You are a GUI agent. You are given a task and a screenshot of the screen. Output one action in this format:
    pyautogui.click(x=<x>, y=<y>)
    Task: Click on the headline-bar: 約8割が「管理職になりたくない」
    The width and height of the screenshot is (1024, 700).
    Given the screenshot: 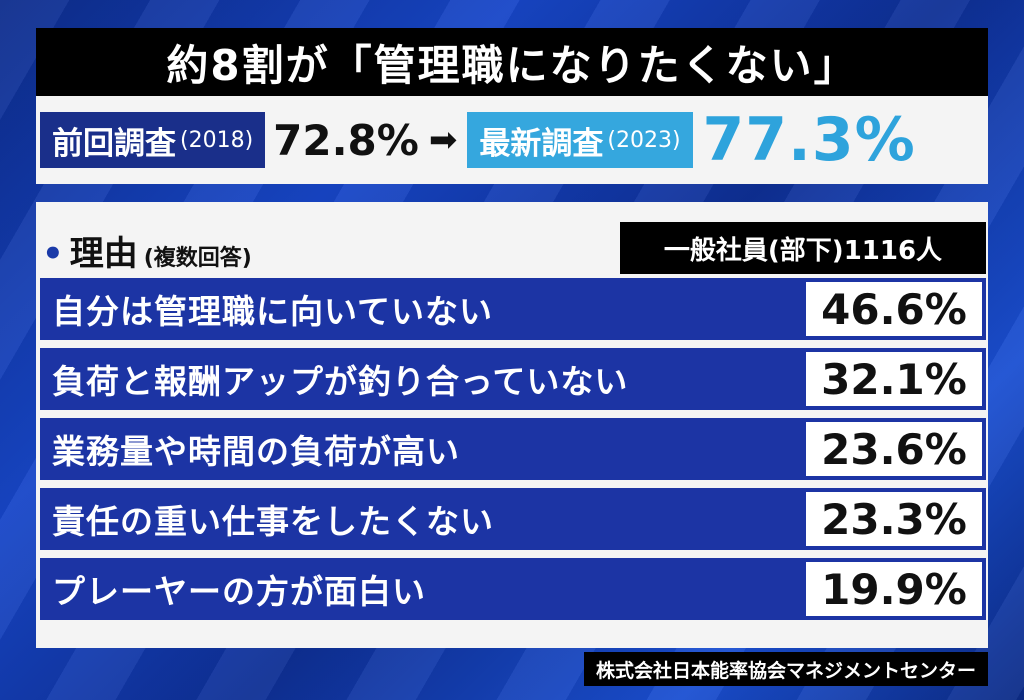 What is the action you would take?
    pyautogui.click(x=512, y=62)
    